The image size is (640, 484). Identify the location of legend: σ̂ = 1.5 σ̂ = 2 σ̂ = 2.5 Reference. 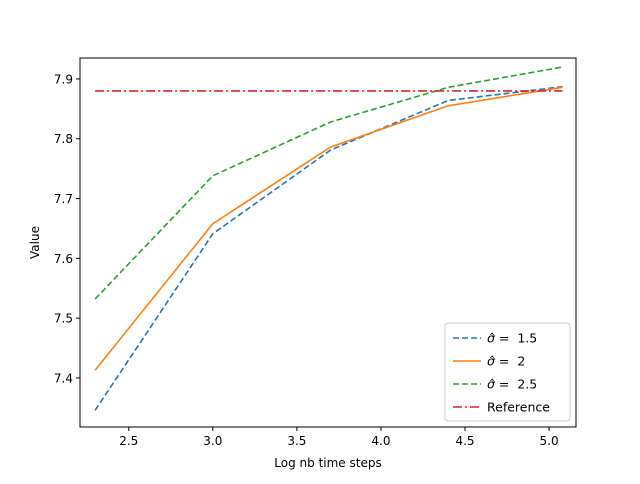
(507, 372).